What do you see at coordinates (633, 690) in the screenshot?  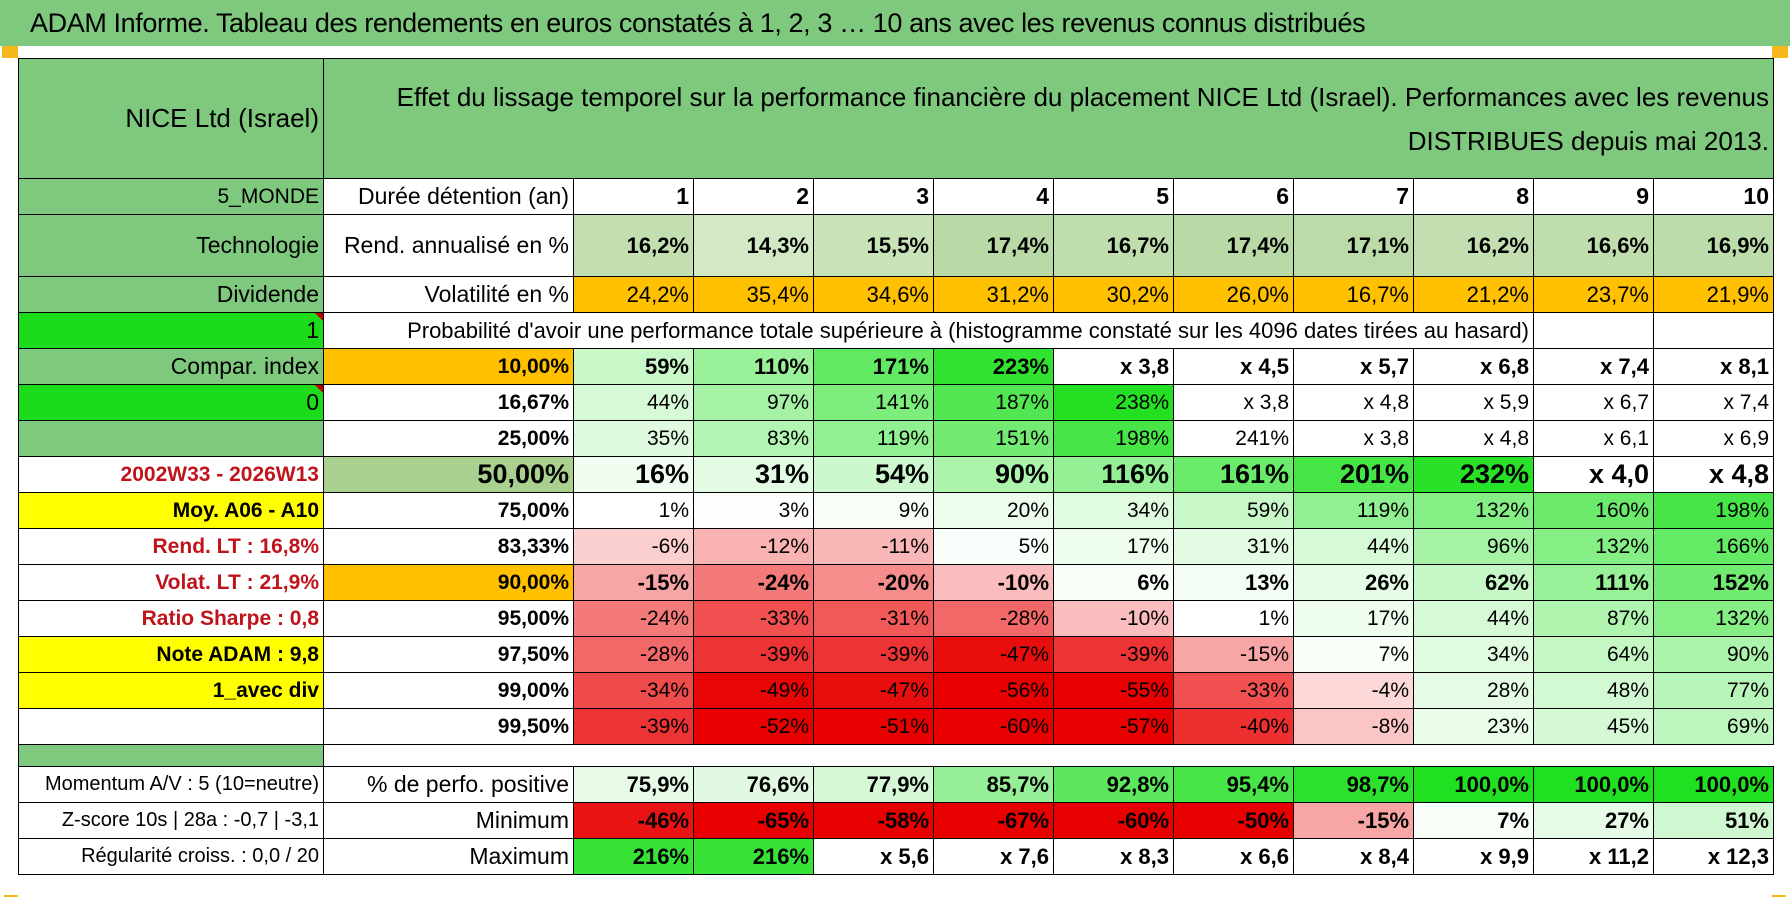 I see `probability-value: -34%` at bounding box center [633, 690].